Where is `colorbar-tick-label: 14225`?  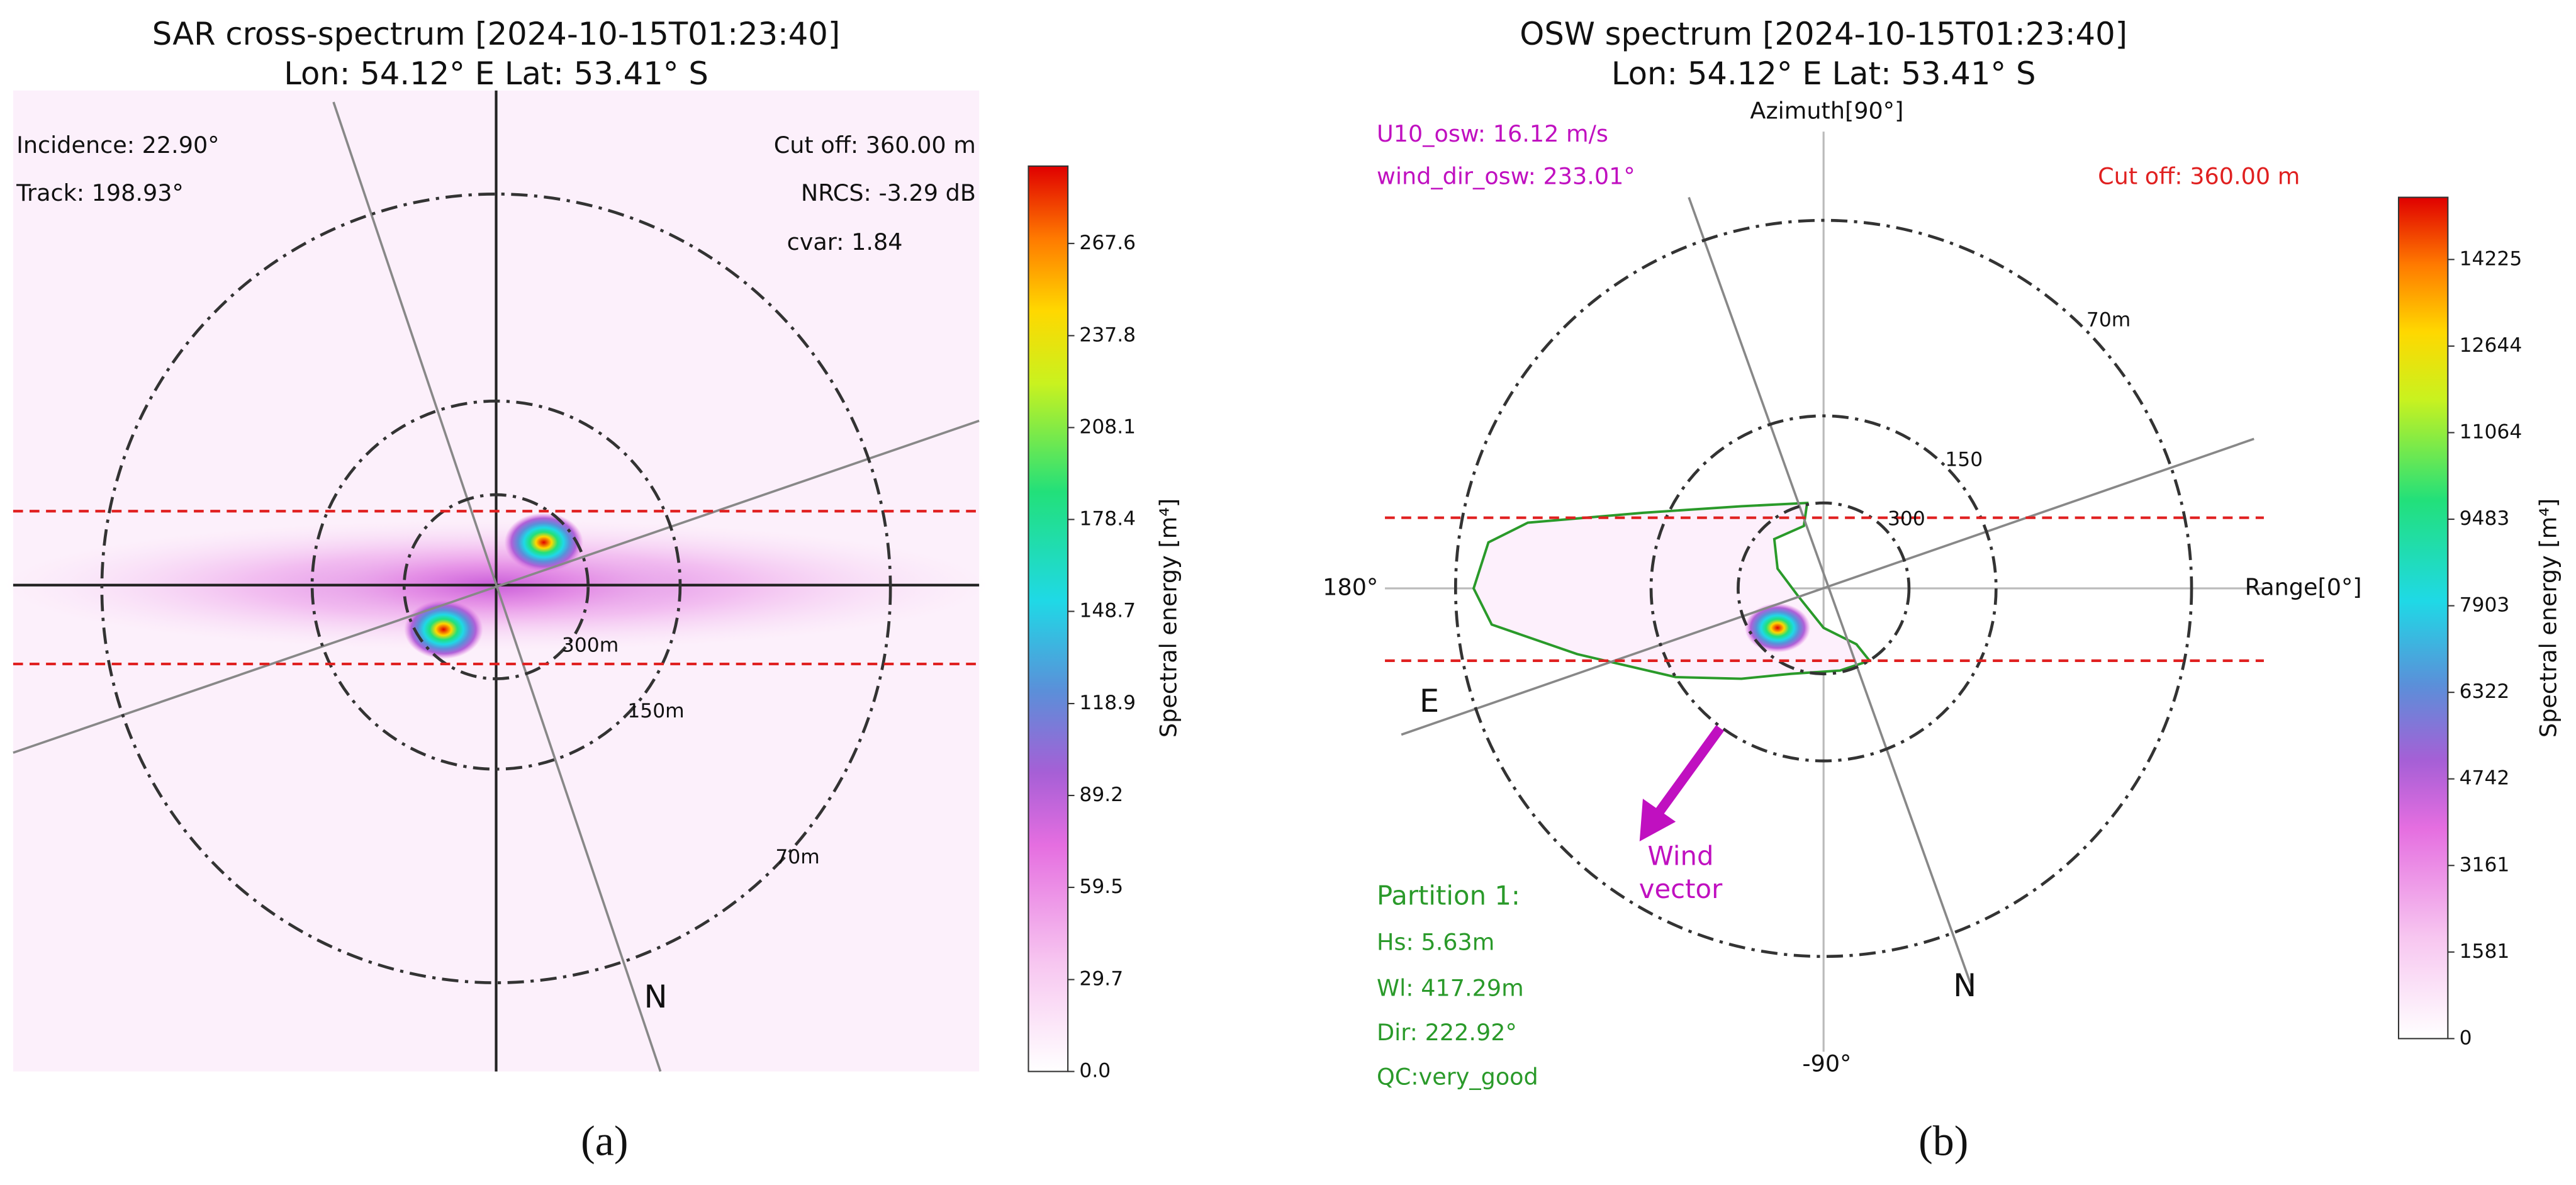
colorbar-tick-label: 14225 is located at coordinates (2491, 258).